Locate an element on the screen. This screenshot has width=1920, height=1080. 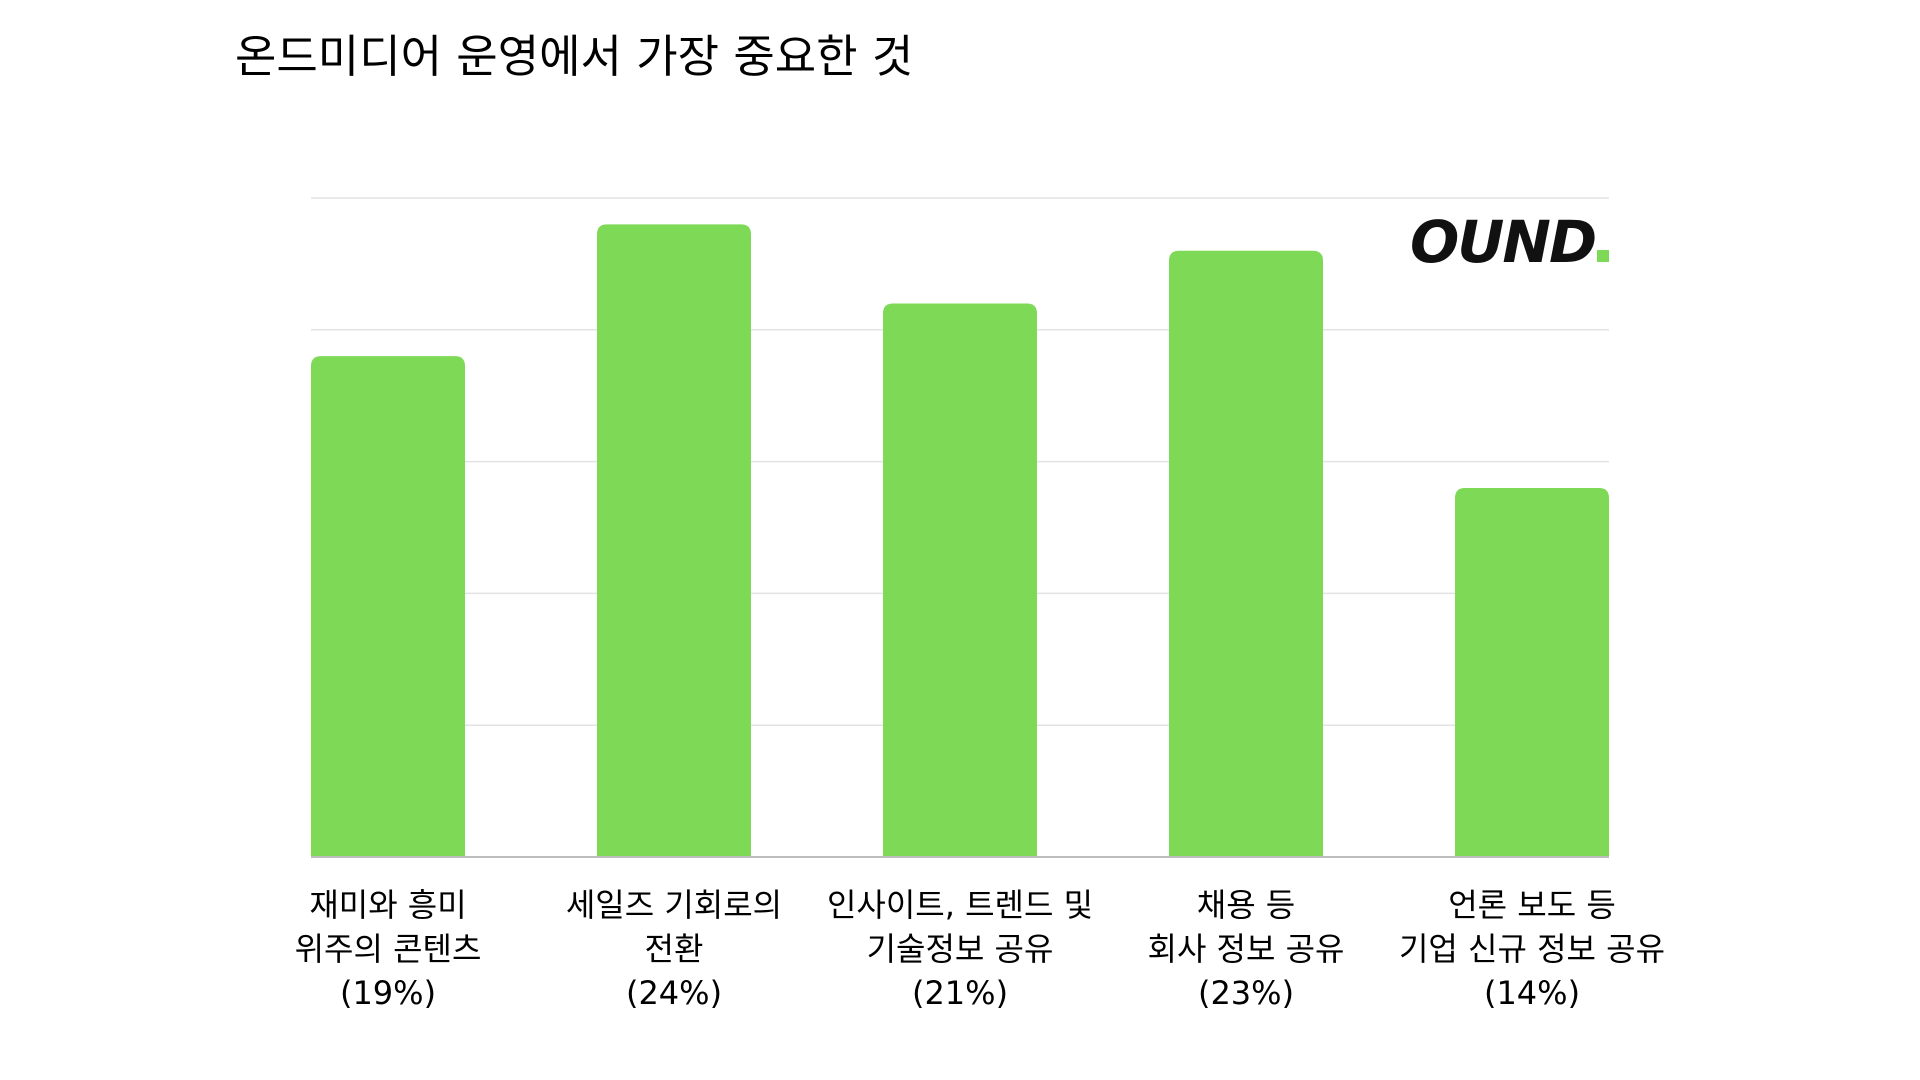
category-label-line: 재미와 흥미 is located at coordinates (388, 905).